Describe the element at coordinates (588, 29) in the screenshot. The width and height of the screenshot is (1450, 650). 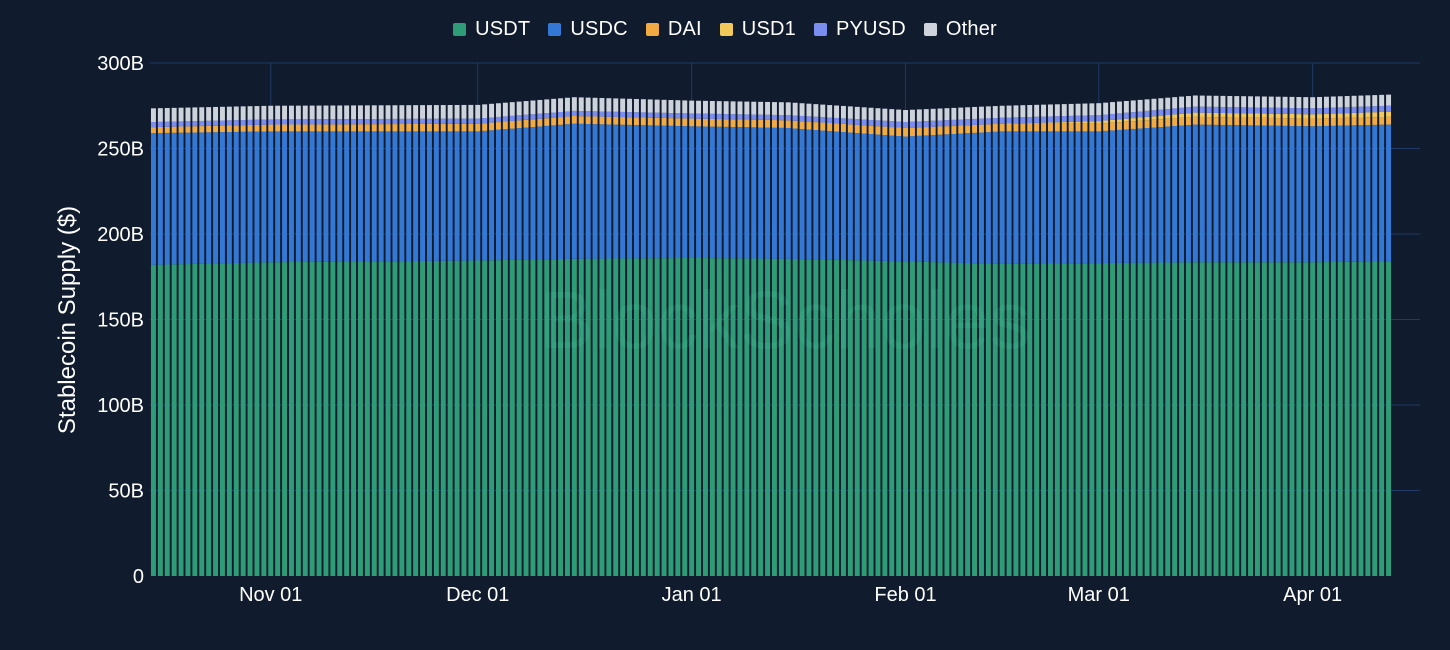
I see `legend-item-usdc: USDC` at that location.